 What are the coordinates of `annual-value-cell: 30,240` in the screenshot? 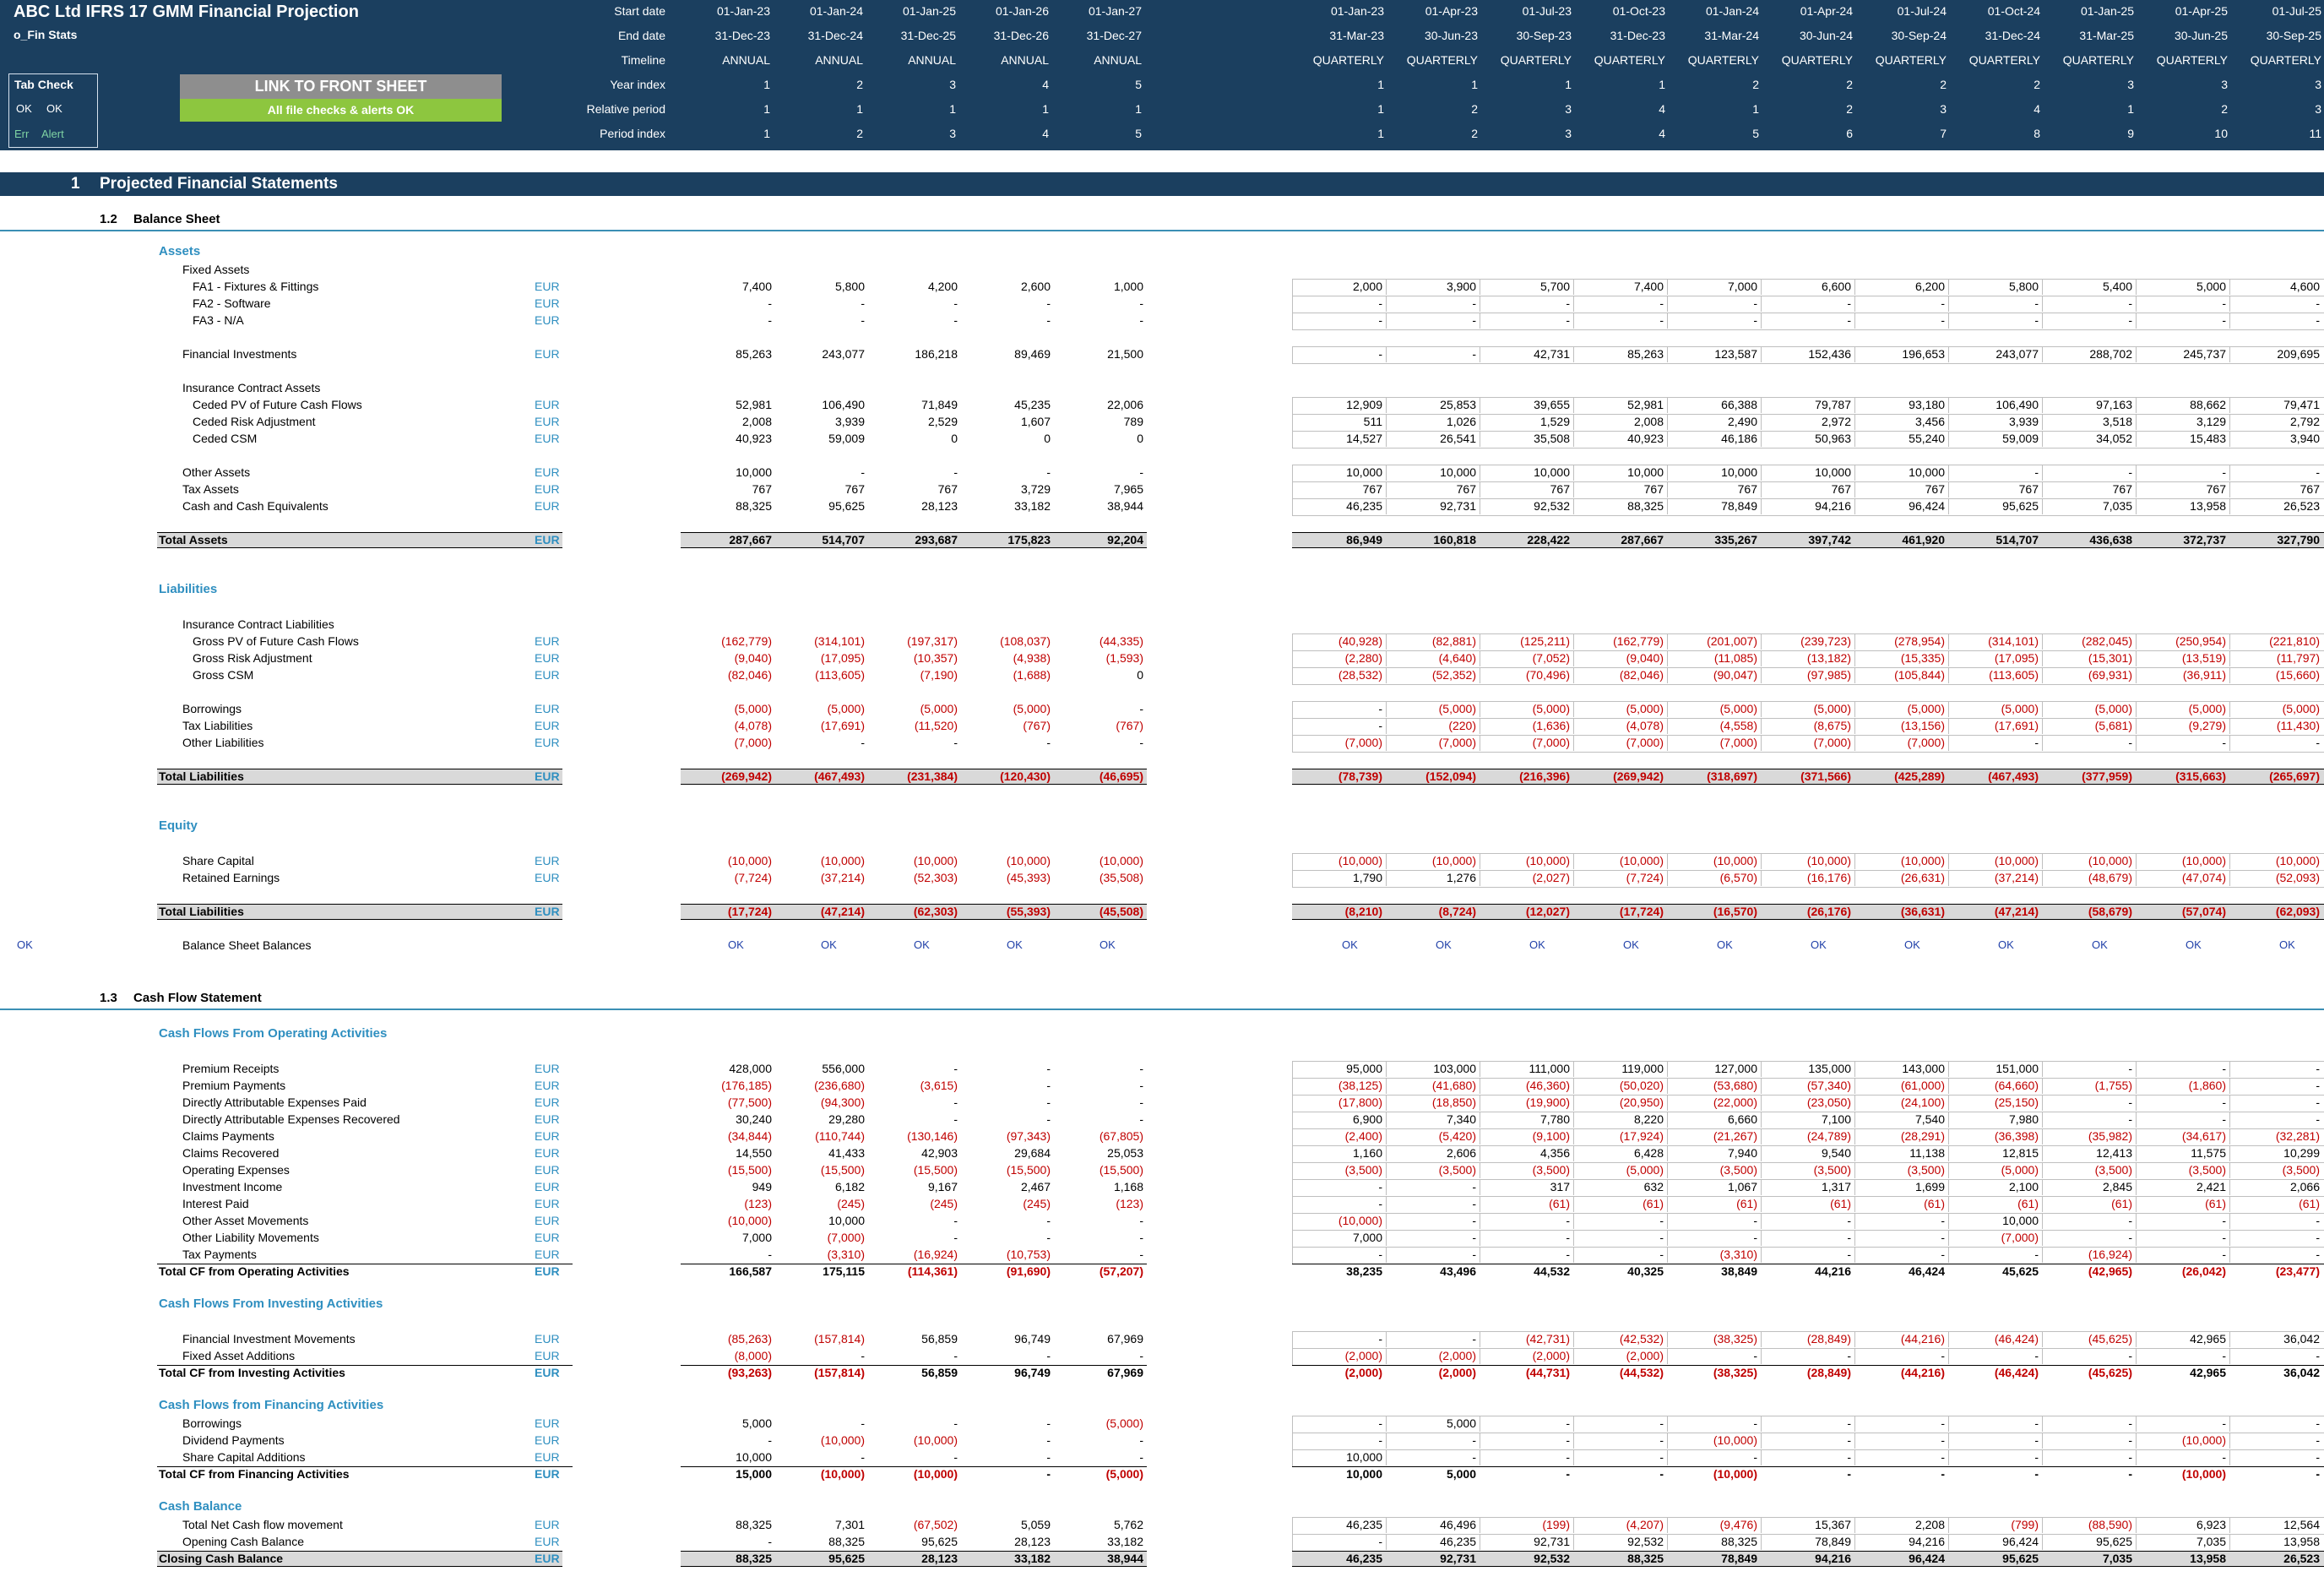 It's located at (754, 1119).